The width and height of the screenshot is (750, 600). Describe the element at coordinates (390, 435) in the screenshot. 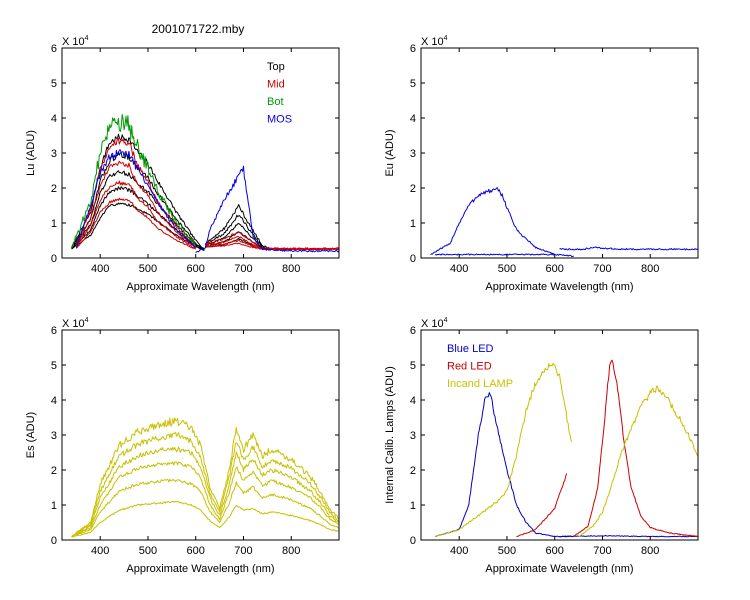

I see `y-axis-label: Internal Calib. Lamps (ADU)` at that location.